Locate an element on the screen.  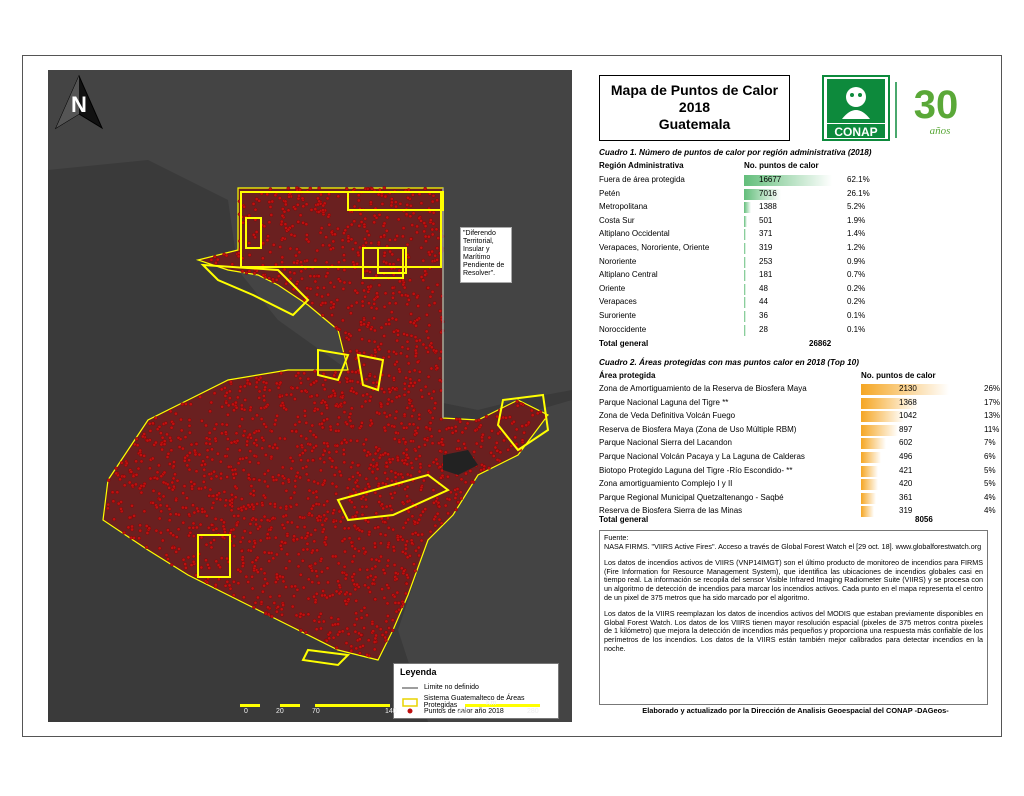
table1-row: Altiplano Occidental 371 1.4% is located at coordinates (794, 234).